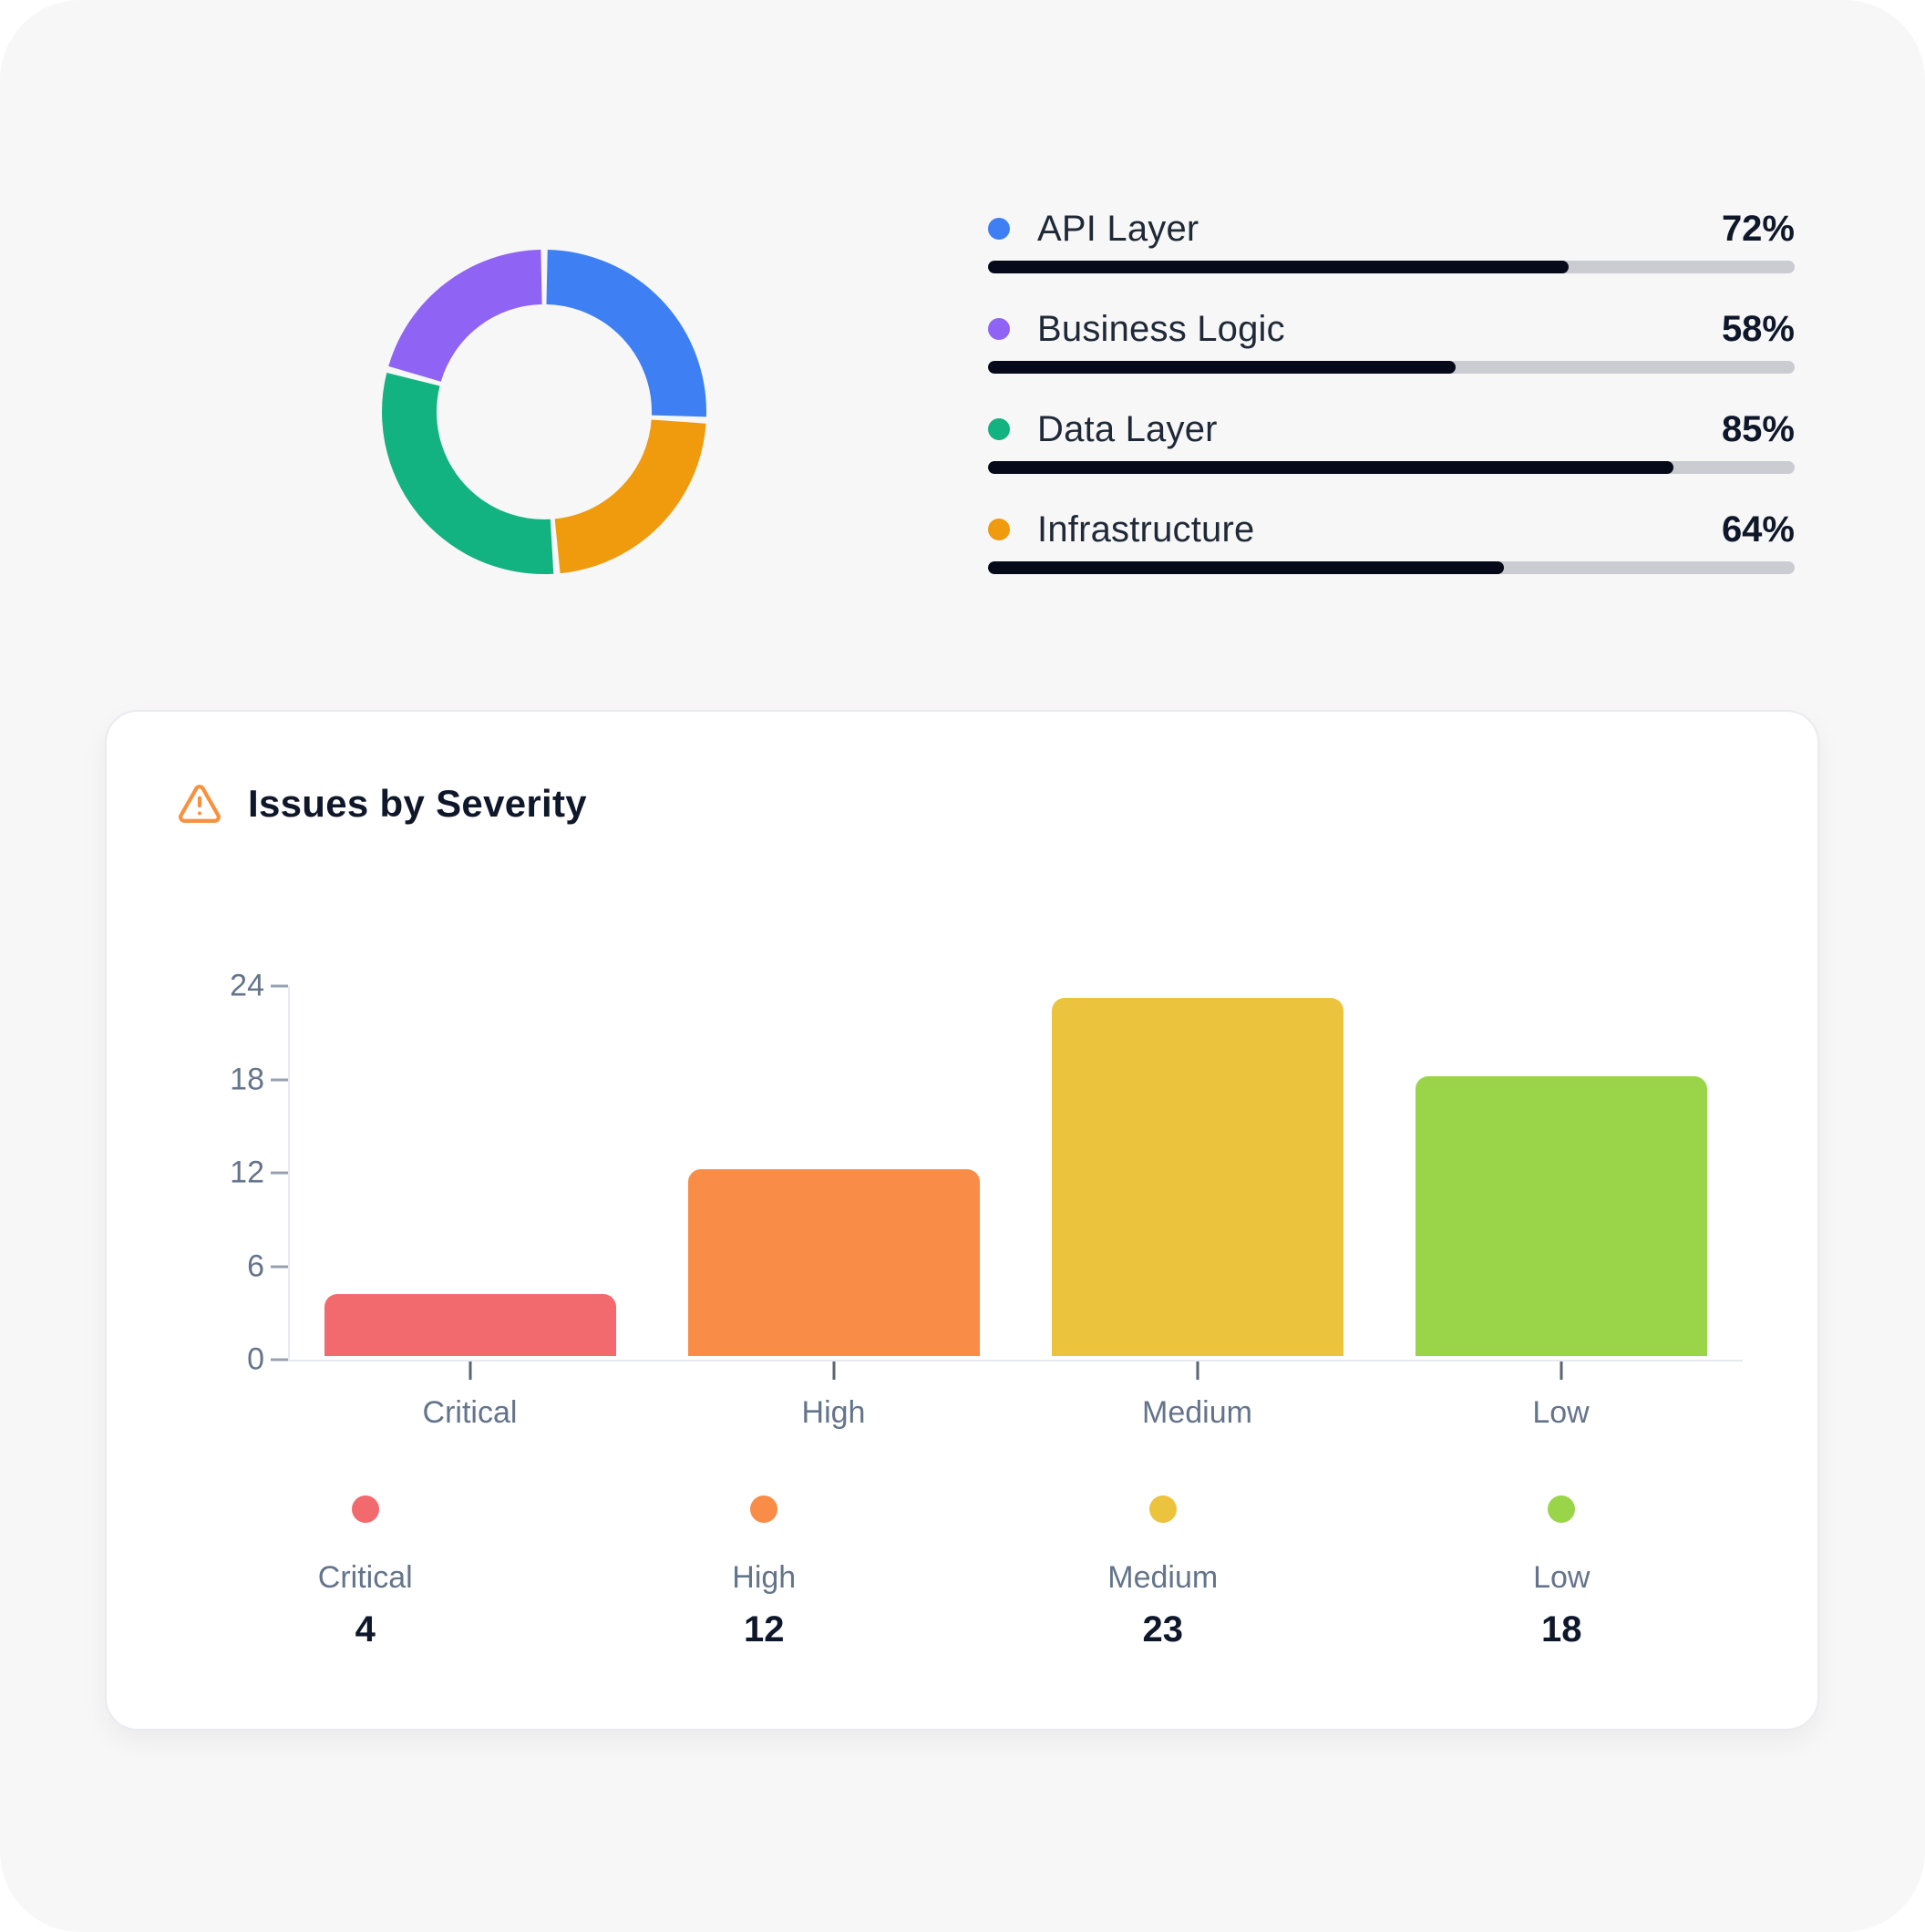 The image size is (1925, 1932). I want to click on donut-segment-infrastructure, so click(544, 412).